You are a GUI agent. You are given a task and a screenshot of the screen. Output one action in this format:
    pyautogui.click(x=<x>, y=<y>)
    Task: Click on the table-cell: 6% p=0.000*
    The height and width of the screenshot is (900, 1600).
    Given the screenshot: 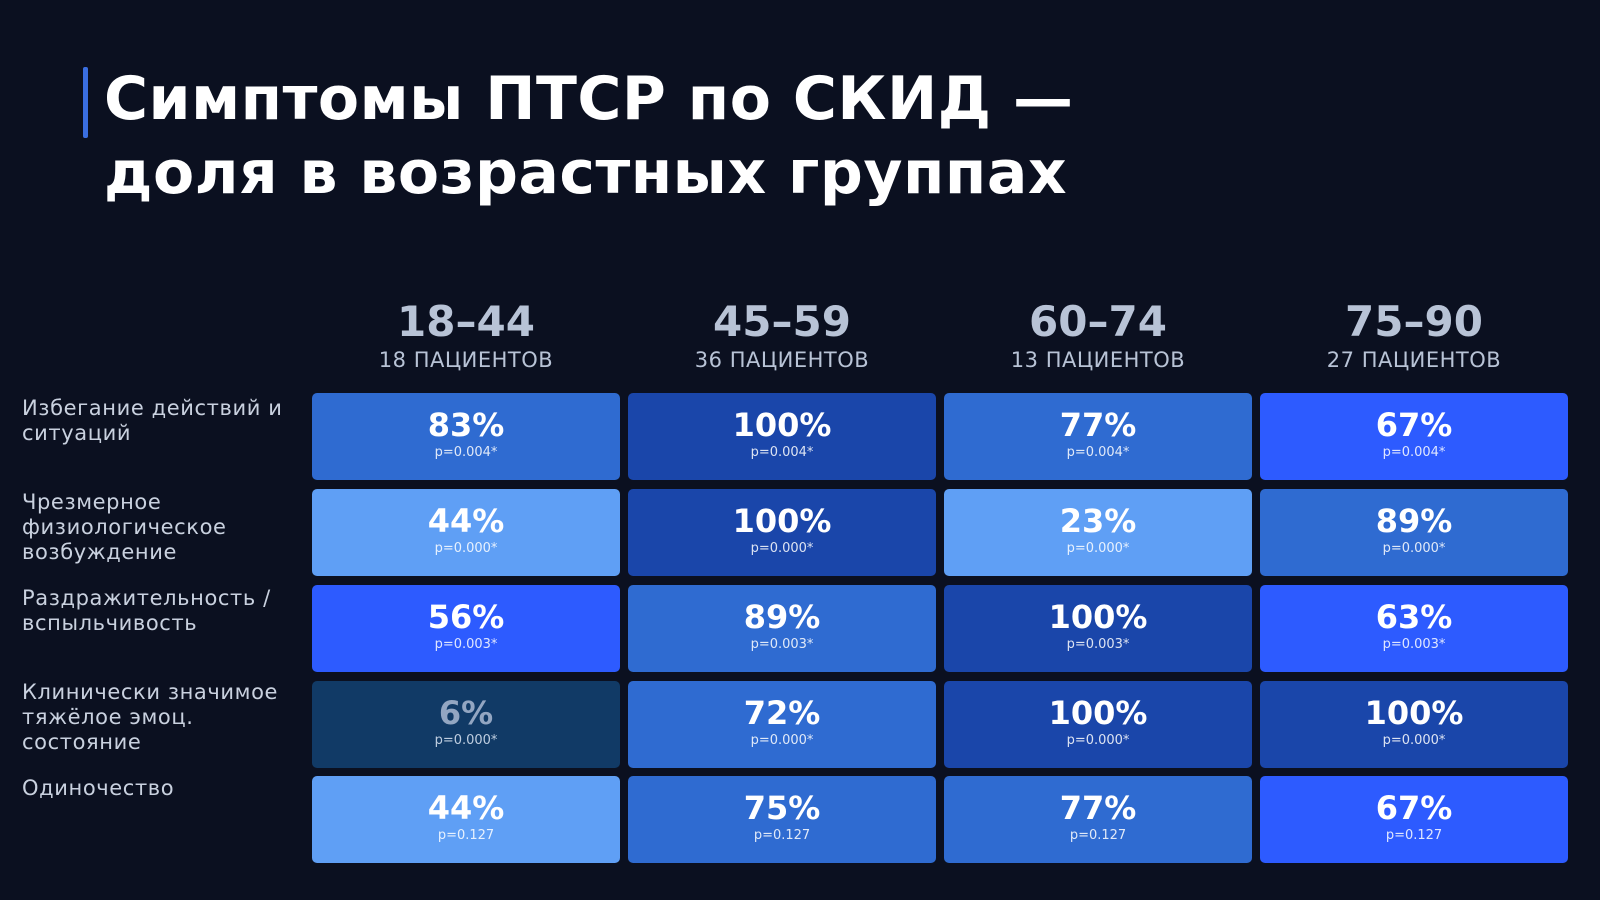 What is the action you would take?
    pyautogui.click(x=466, y=724)
    